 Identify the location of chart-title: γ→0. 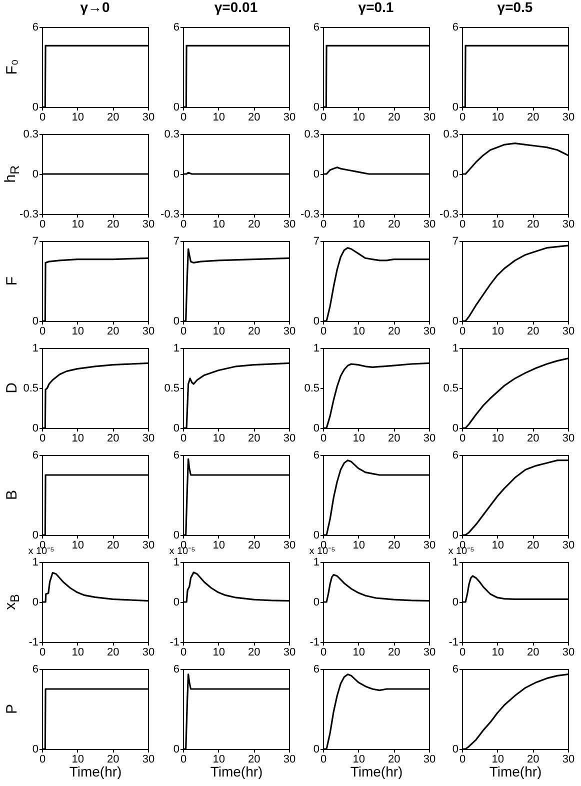
(95, 7).